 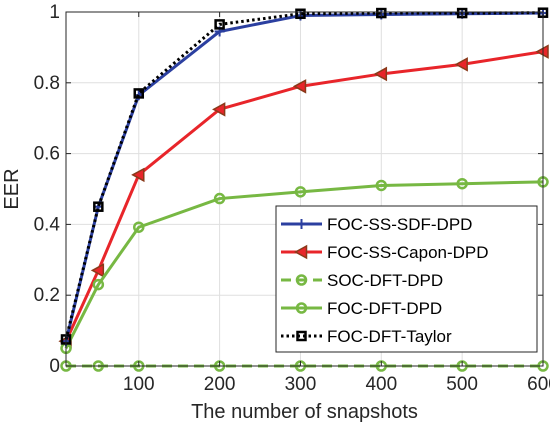 What do you see at coordinates (385, 280) in the screenshot?
I see `legend-label-soc-dft-dpd: SOC-DFT-DPD` at bounding box center [385, 280].